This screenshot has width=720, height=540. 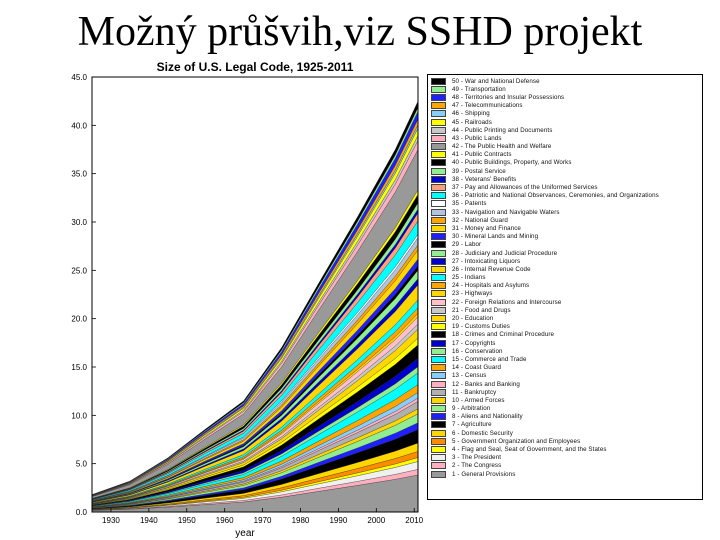 I want to click on legend-entry: 13 - Census, so click(x=565, y=376).